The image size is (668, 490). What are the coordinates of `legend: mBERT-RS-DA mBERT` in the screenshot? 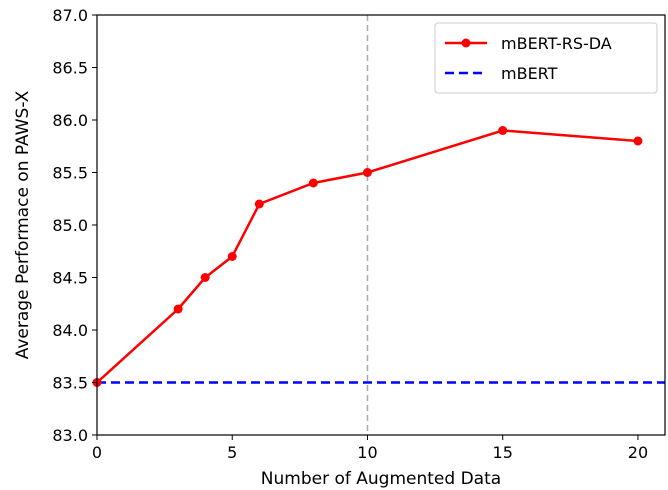 It's located at (546, 58).